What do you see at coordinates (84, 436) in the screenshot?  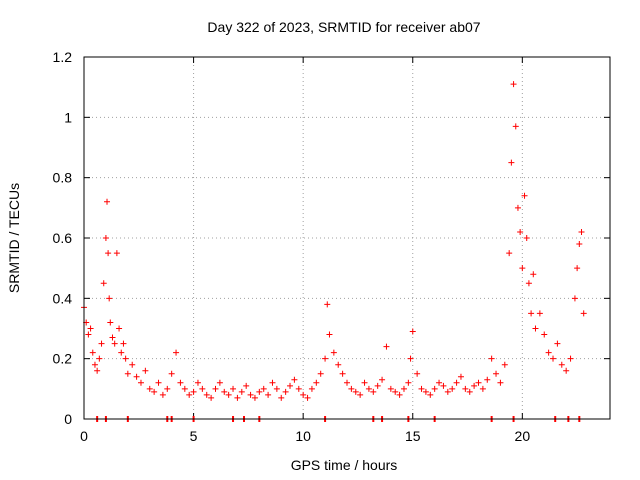 I see `x-tick-label: 0` at bounding box center [84, 436].